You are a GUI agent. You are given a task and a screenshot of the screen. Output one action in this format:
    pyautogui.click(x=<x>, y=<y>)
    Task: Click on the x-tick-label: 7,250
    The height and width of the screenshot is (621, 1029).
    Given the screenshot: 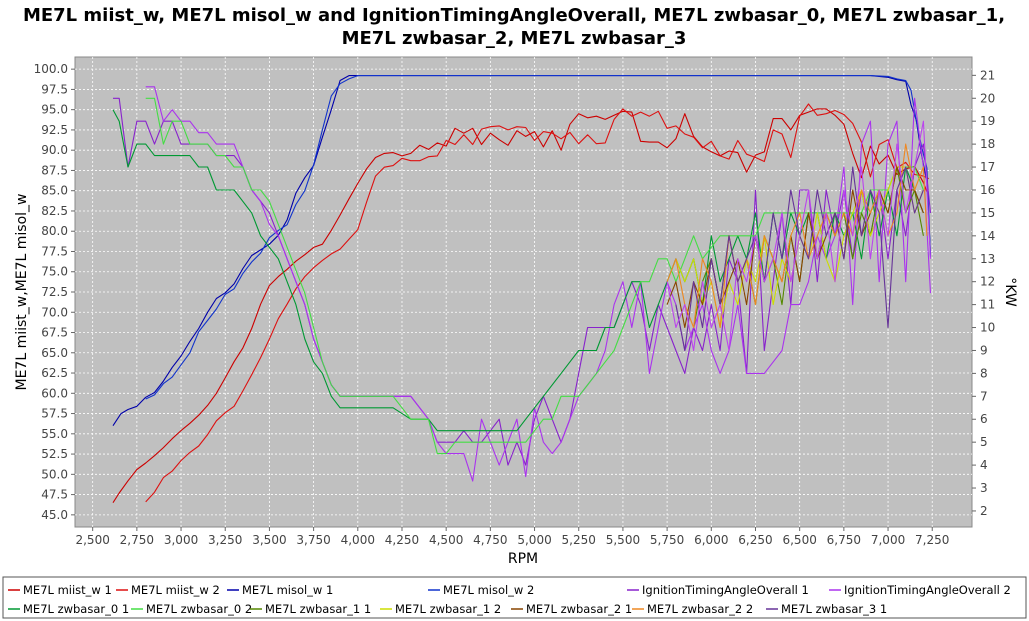 What is the action you would take?
    pyautogui.click(x=932, y=540)
    